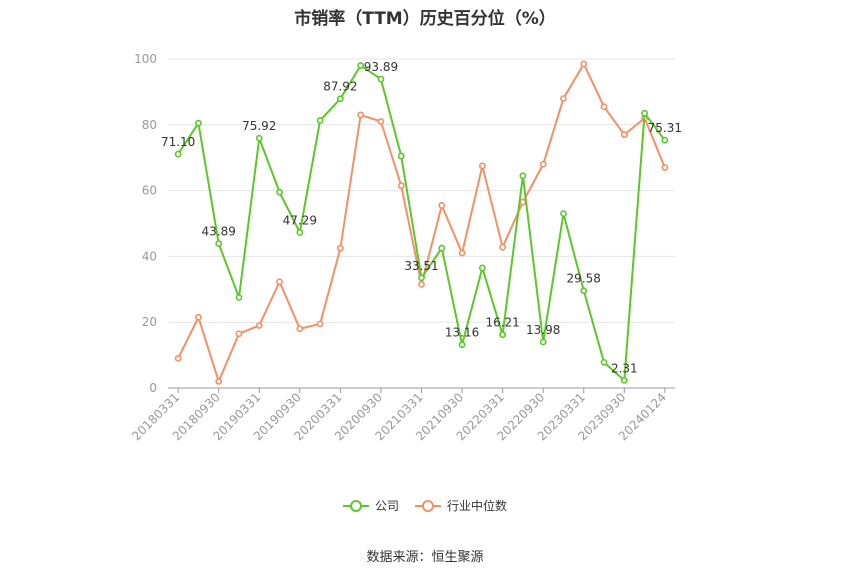 This screenshot has width=850, height=575. What do you see at coordinates (624, 368) in the screenshot?
I see `data-label: 2.31` at bounding box center [624, 368].